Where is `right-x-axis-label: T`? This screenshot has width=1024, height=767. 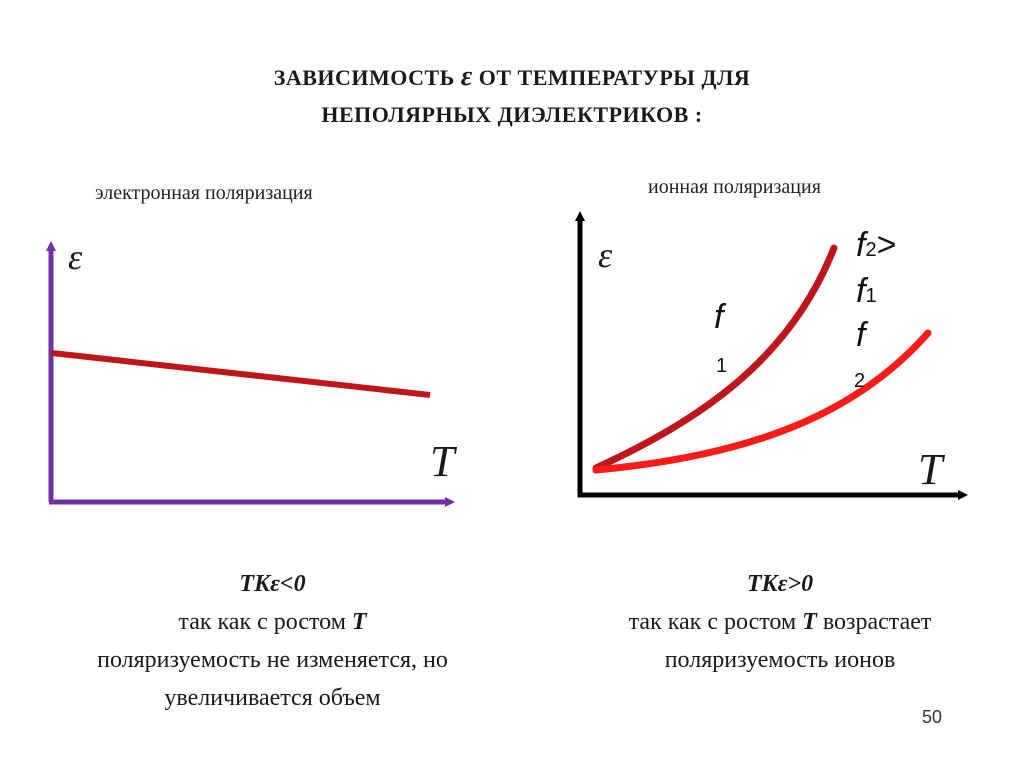 right-x-axis-label: T is located at coordinates (930, 469).